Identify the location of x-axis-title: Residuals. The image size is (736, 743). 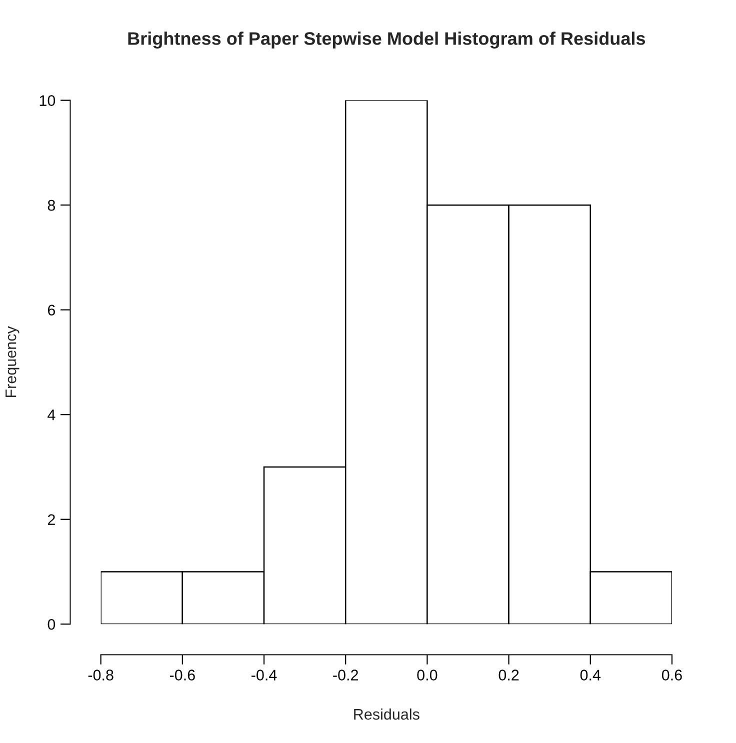
(387, 714).